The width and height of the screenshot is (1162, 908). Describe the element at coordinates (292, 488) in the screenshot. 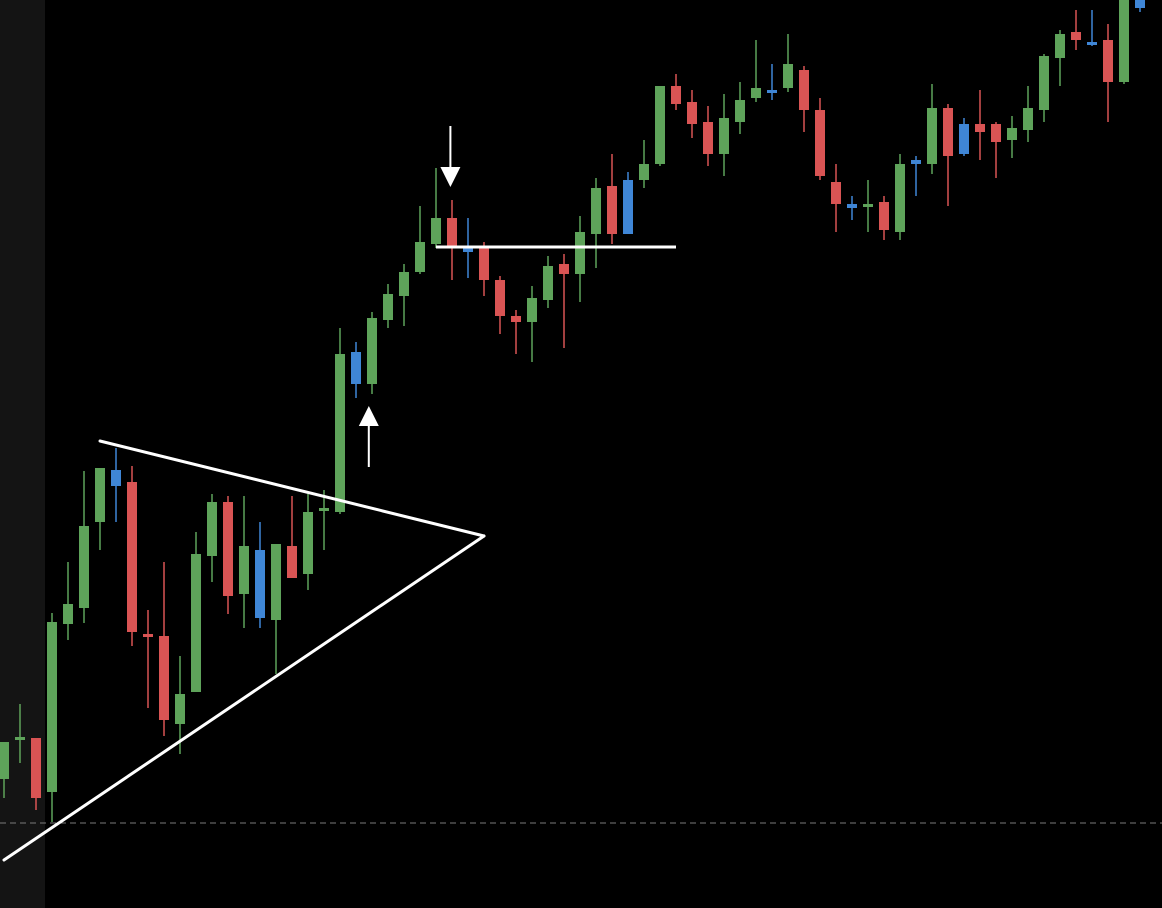

I see `triangle-upper-trendline` at that location.